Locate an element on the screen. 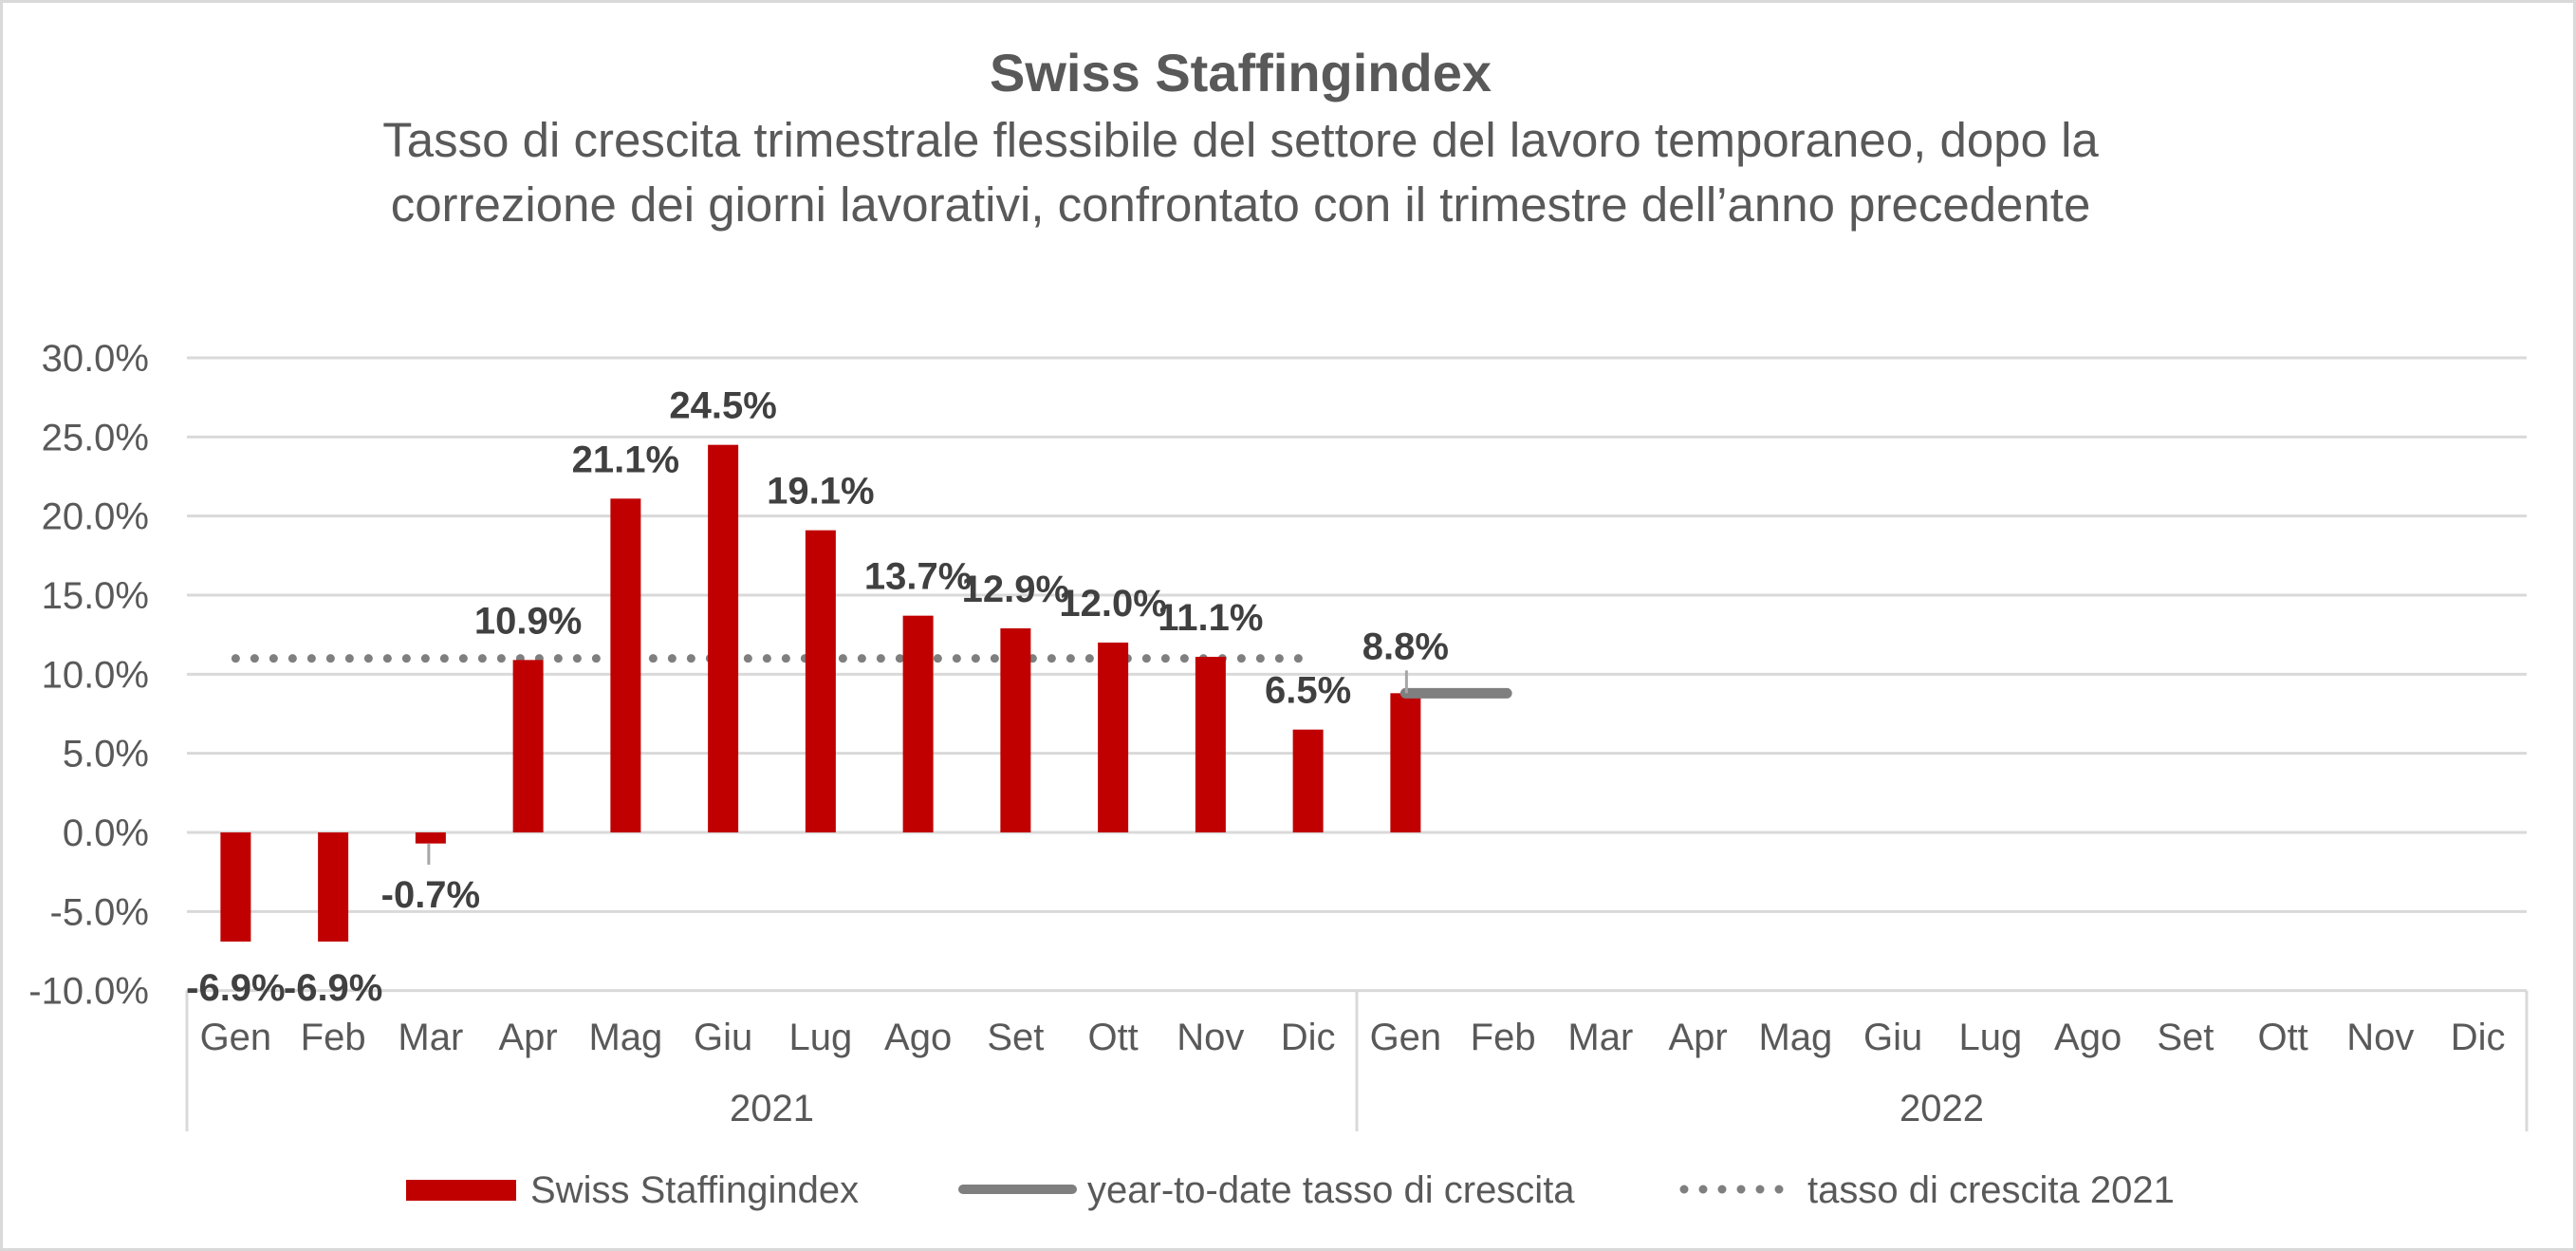  y-tick-label: -10.0% is located at coordinates (88, 992).